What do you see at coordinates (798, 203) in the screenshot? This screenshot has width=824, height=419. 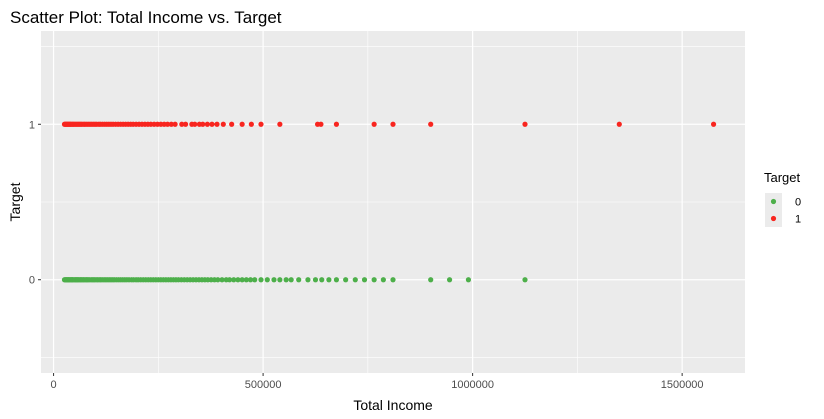 I see `legend-label: 0` at bounding box center [798, 203].